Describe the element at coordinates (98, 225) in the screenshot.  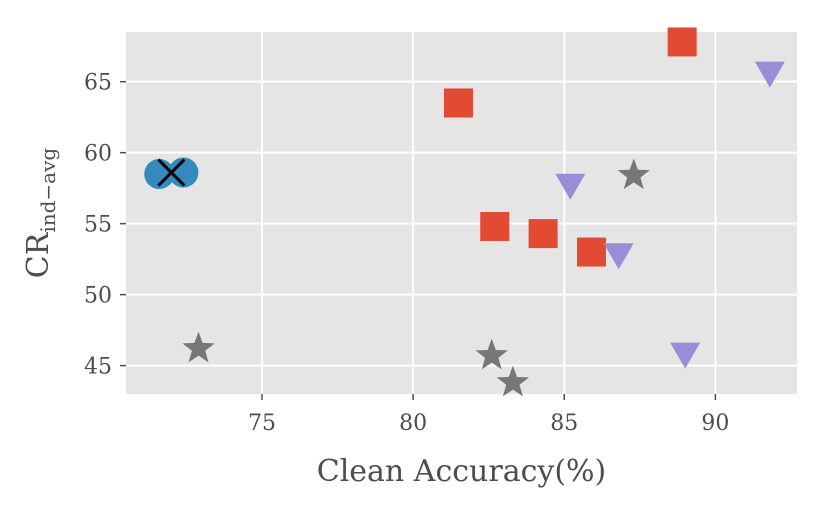
I see `y-tick-label: 55` at that location.